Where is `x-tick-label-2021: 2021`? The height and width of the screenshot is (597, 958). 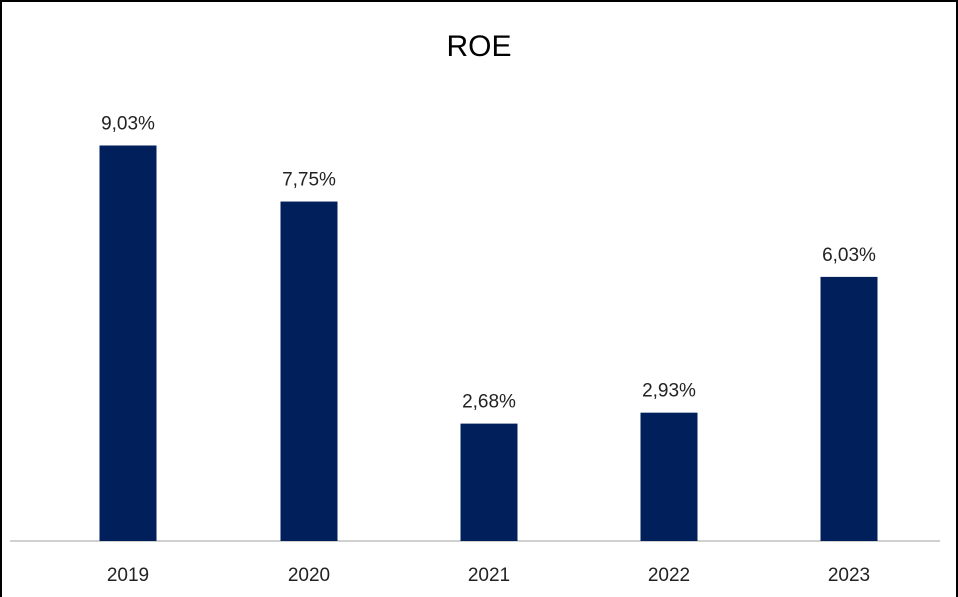 x-tick-label-2021: 2021 is located at coordinates (489, 575).